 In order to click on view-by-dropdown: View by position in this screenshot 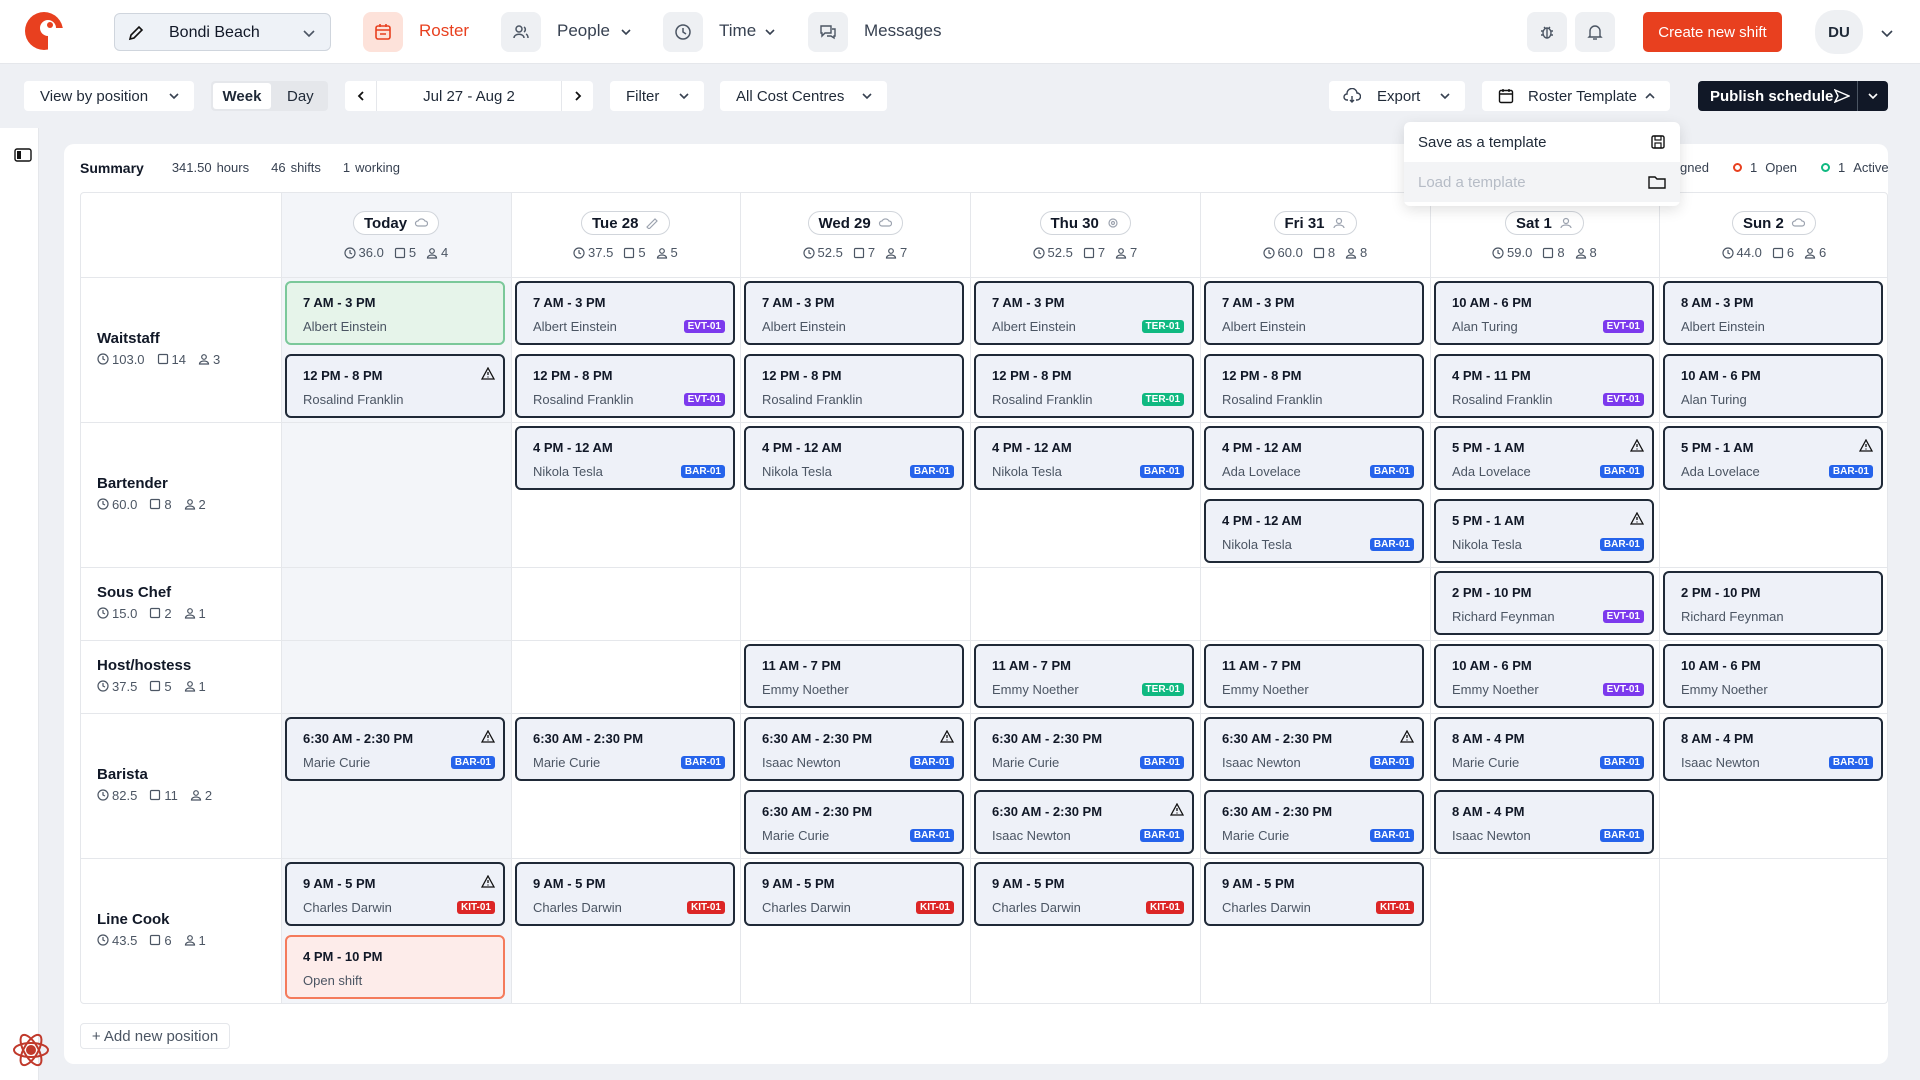, I will do `click(109, 96)`.